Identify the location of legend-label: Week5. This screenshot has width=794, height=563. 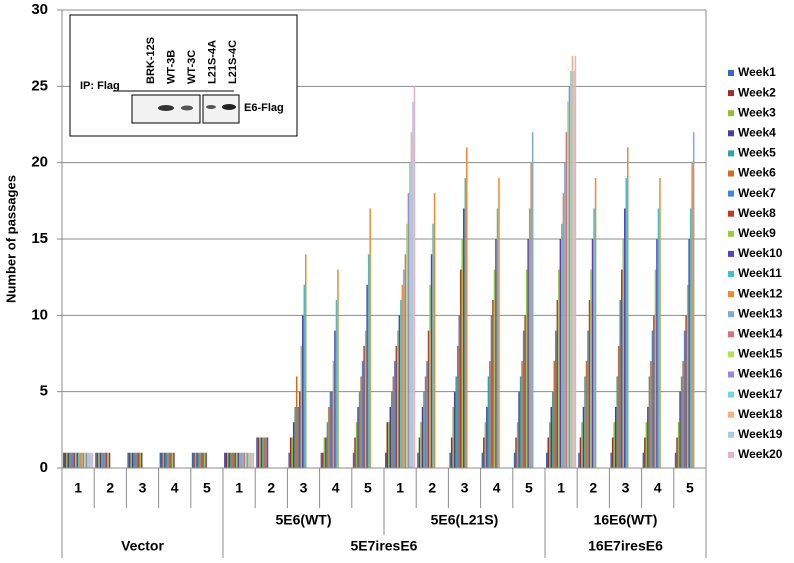
(757, 153).